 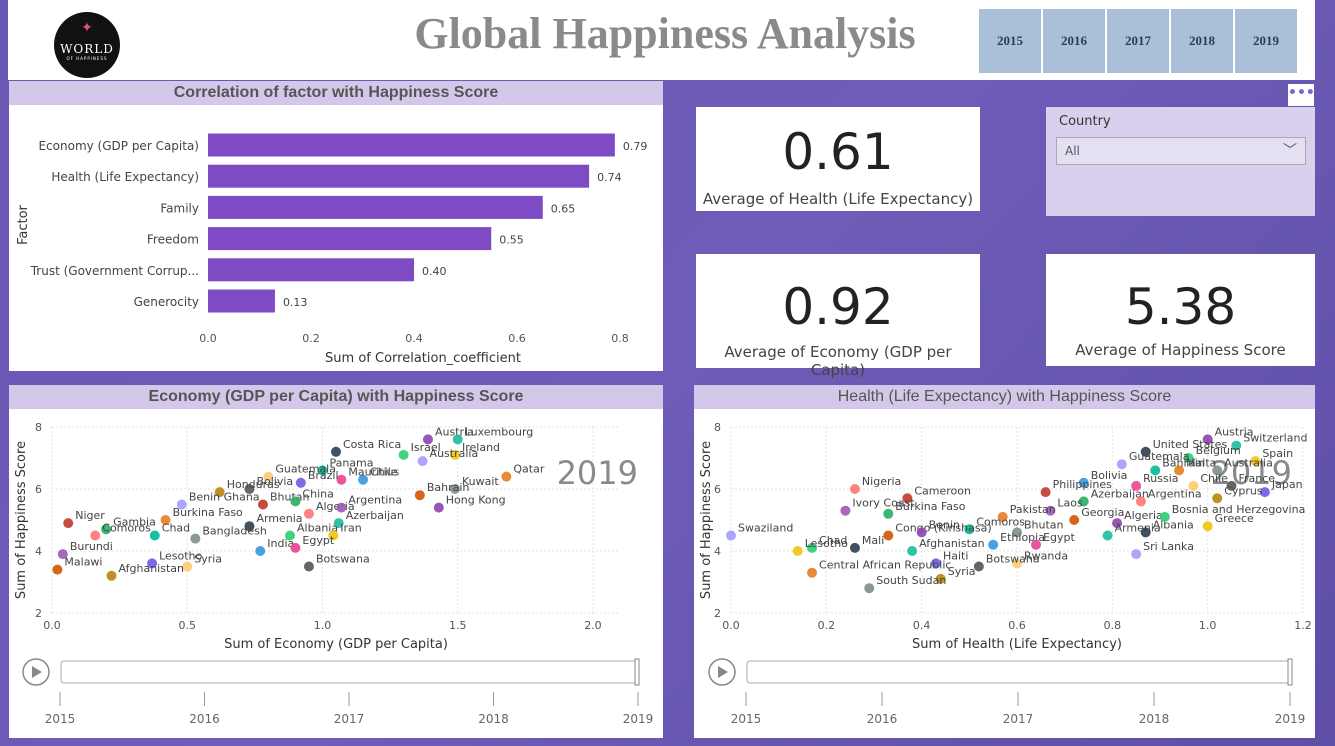 What do you see at coordinates (838, 307) in the screenshot?
I see `kpi-value: 0.92` at bounding box center [838, 307].